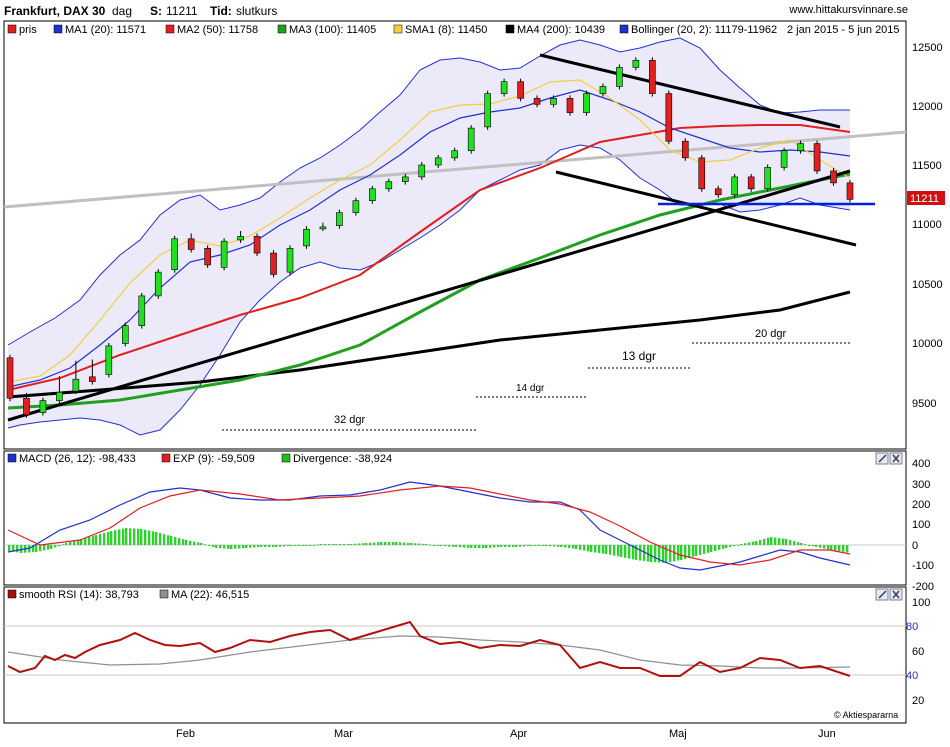 This screenshot has width=950, height=747. Describe the element at coordinates (446, 30) in the screenshot. I see `legend-entry: SMA1 (8): 11450` at that location.